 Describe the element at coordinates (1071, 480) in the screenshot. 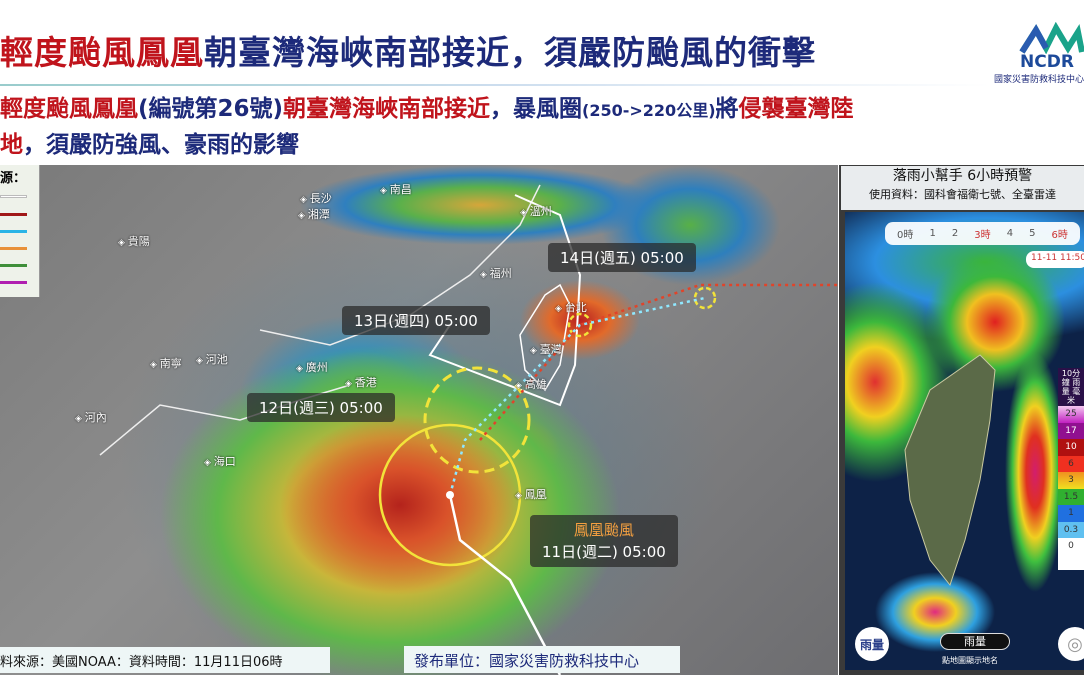

I see `colorbar-label: 3` at that location.